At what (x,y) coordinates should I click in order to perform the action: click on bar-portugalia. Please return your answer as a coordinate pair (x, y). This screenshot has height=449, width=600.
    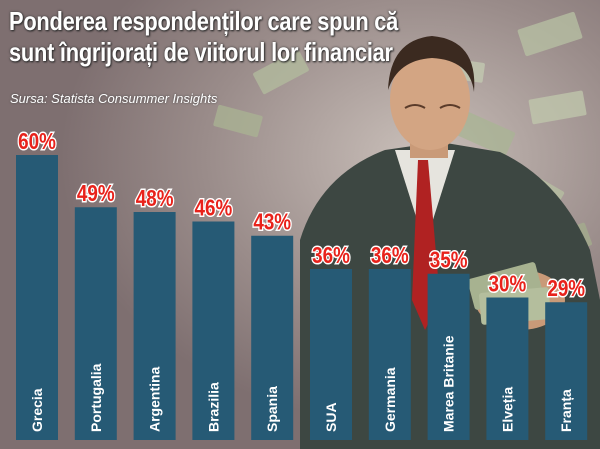
    Looking at the image, I should click on (95, 323).